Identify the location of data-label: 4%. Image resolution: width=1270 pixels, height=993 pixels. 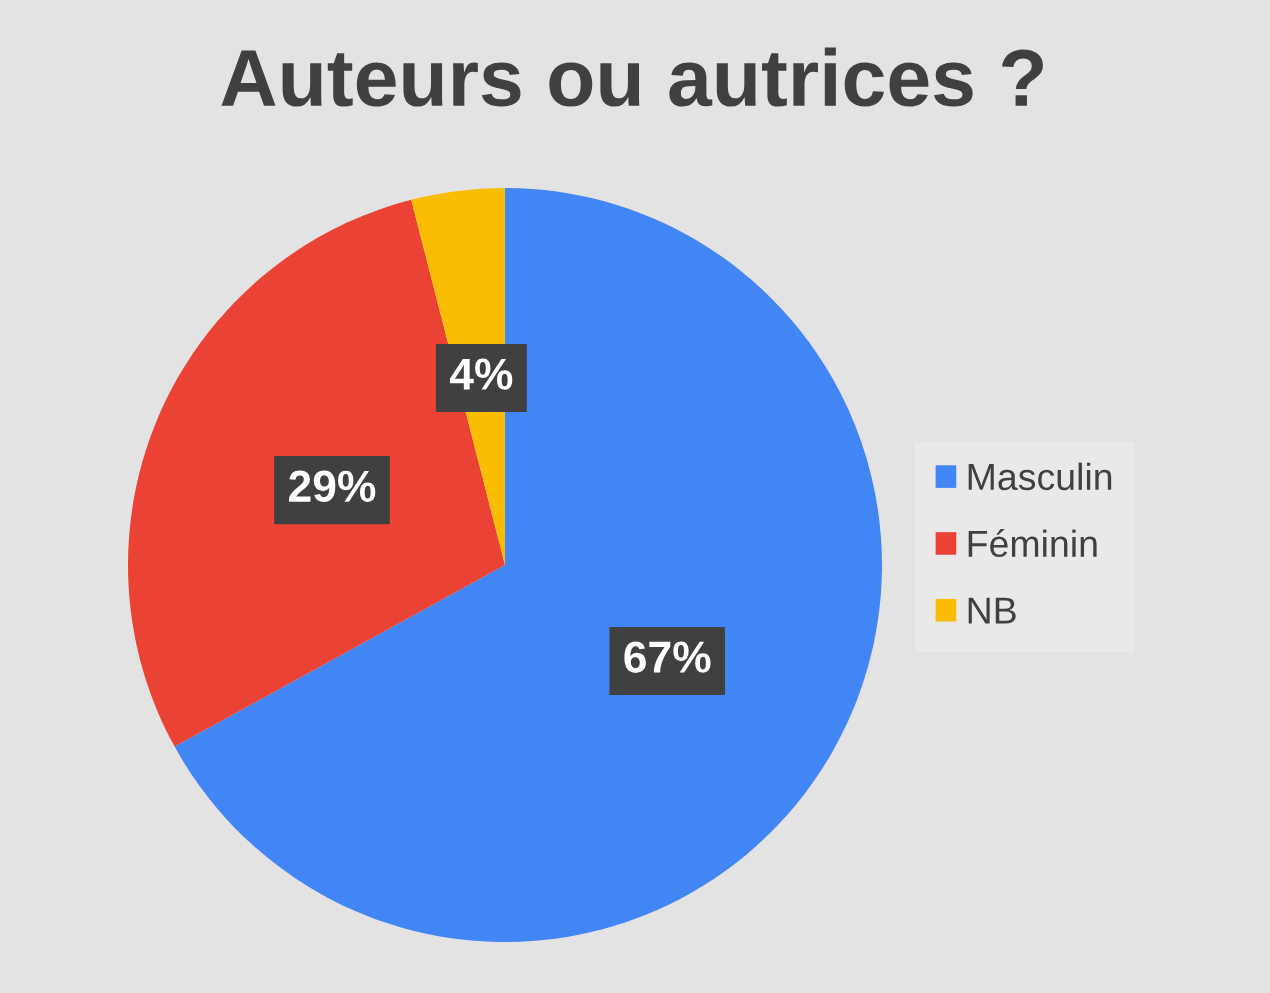
(481, 374).